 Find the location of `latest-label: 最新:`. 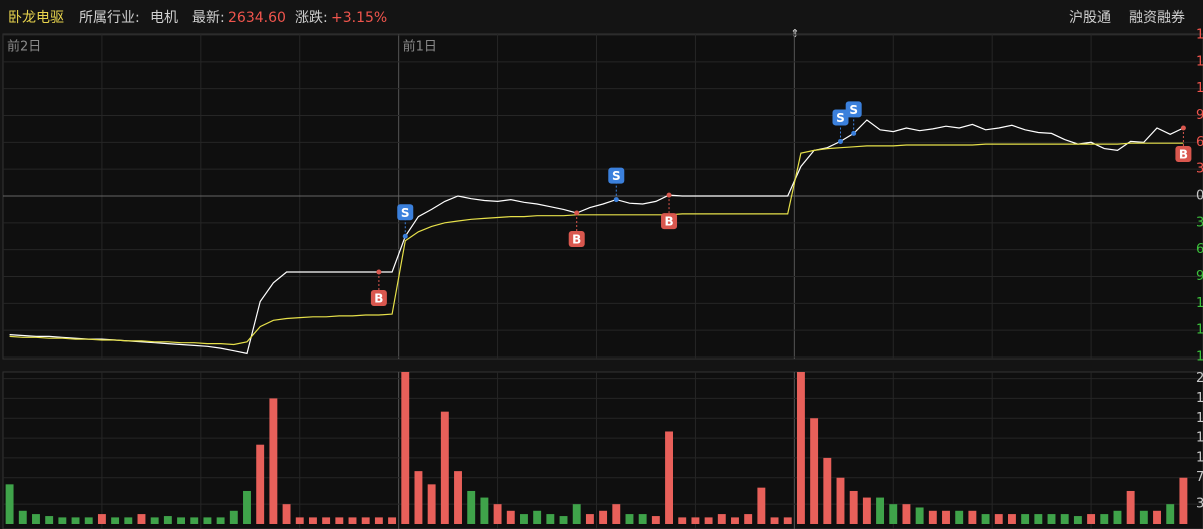

latest-label: 最新: is located at coordinates (208, 18).